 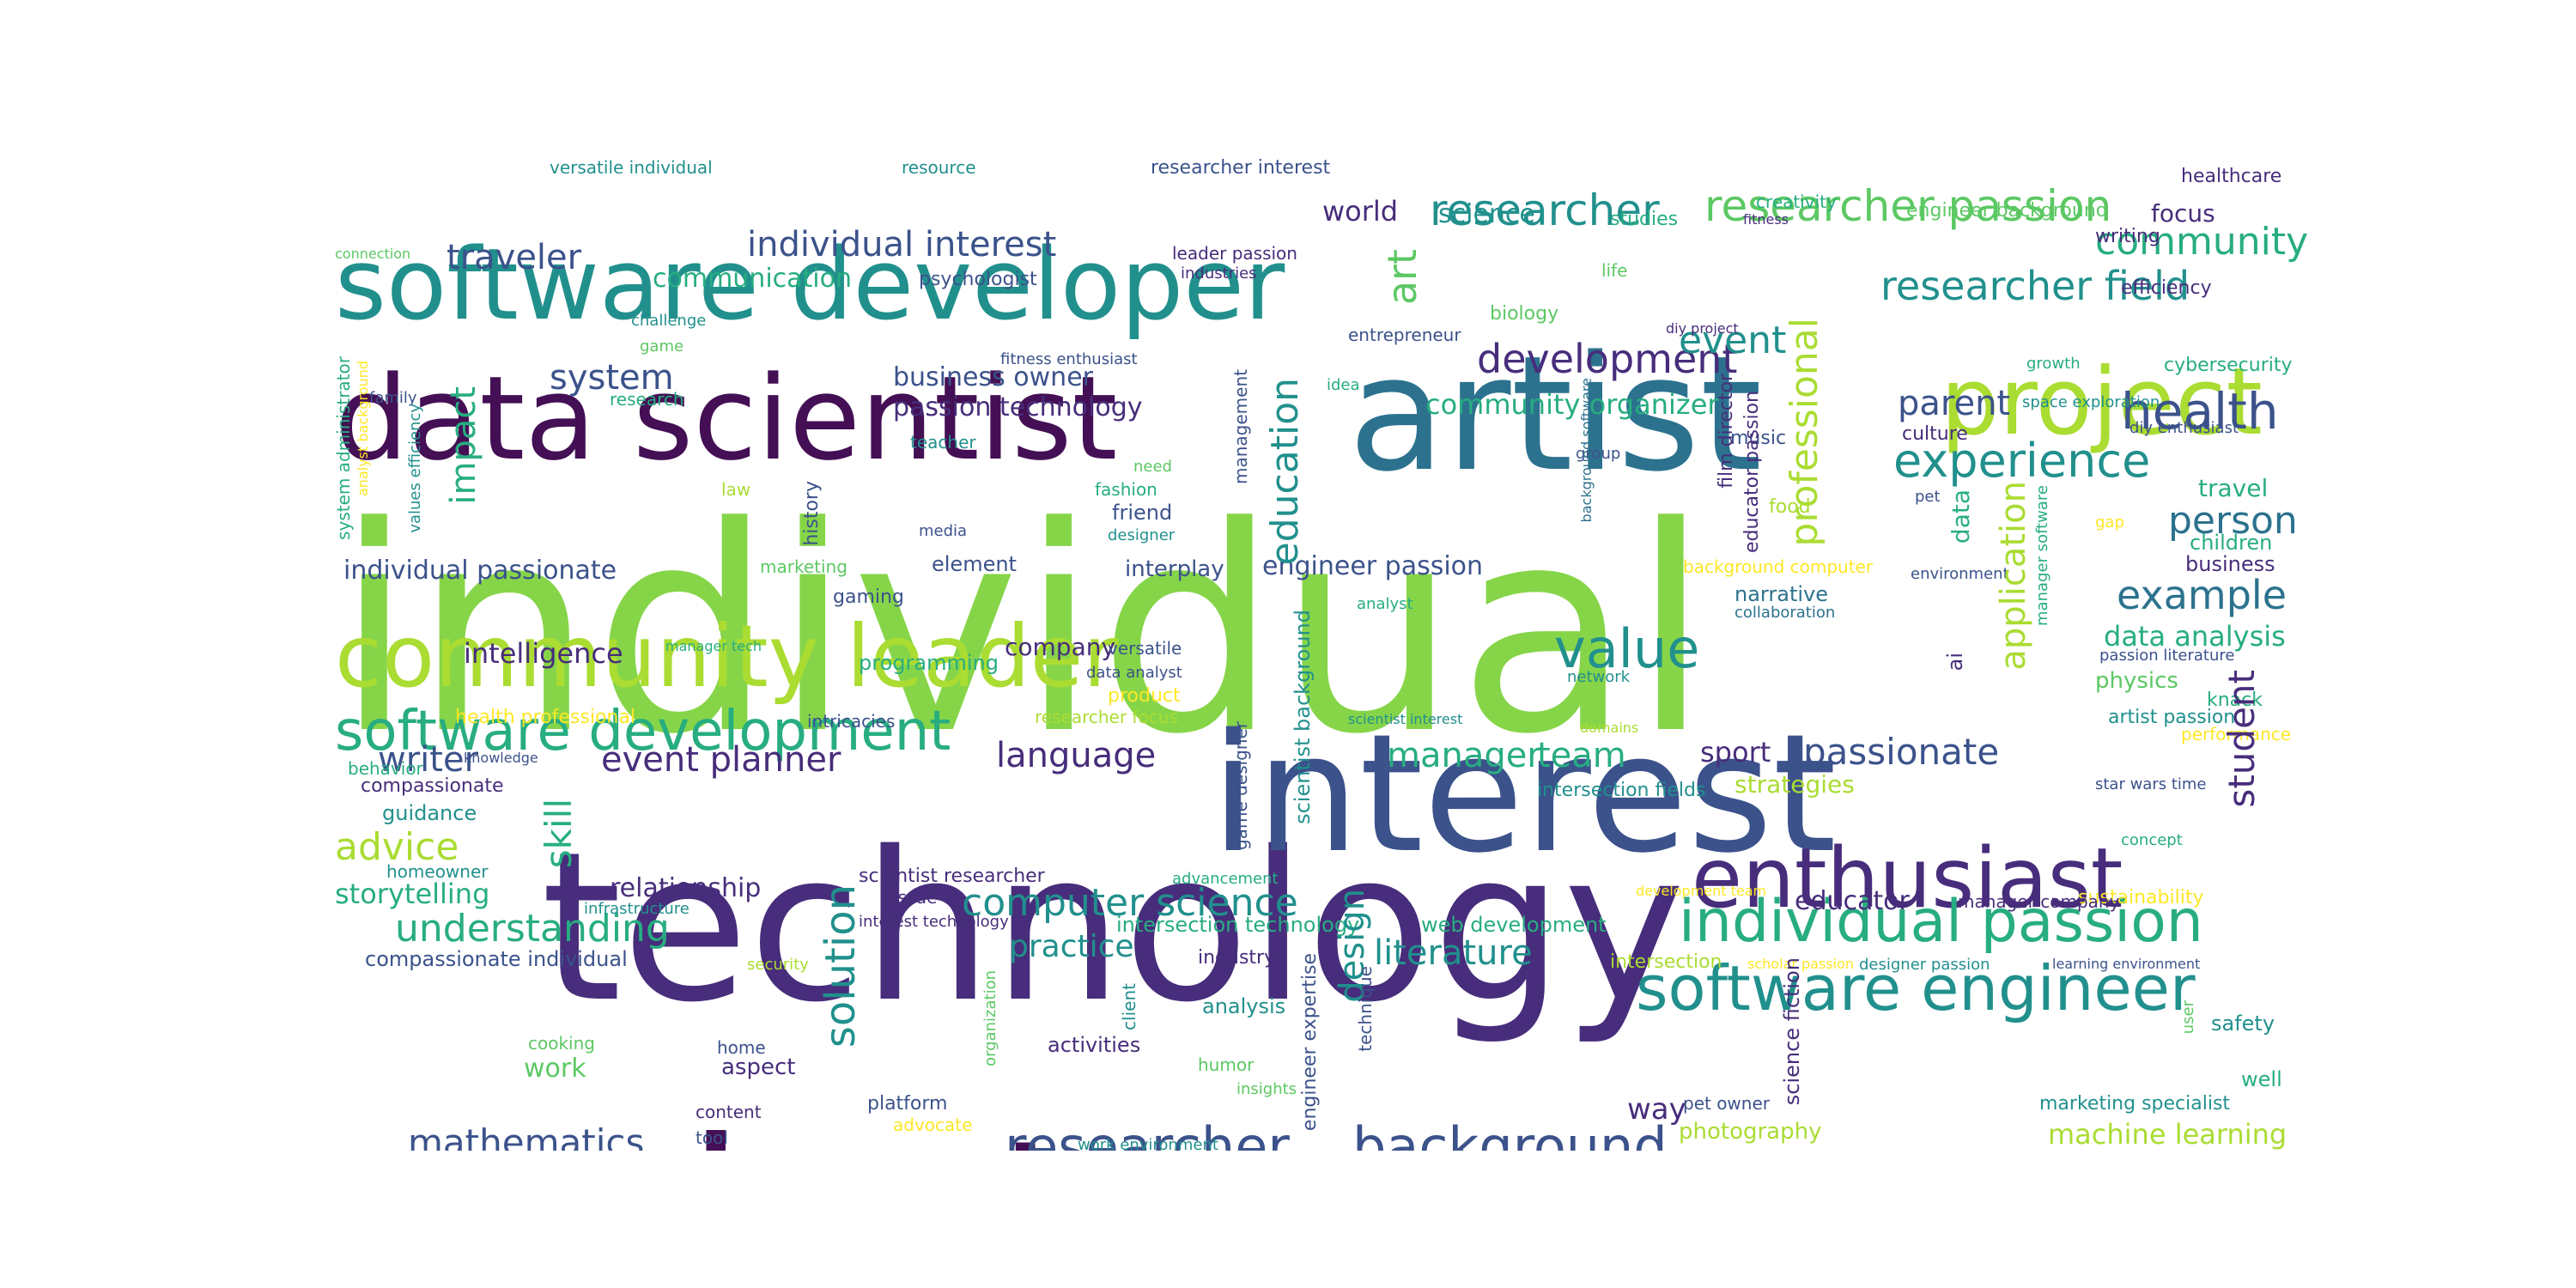 What do you see at coordinates (1581, 755) in the screenshot?
I see `cloud-word: team` at bounding box center [1581, 755].